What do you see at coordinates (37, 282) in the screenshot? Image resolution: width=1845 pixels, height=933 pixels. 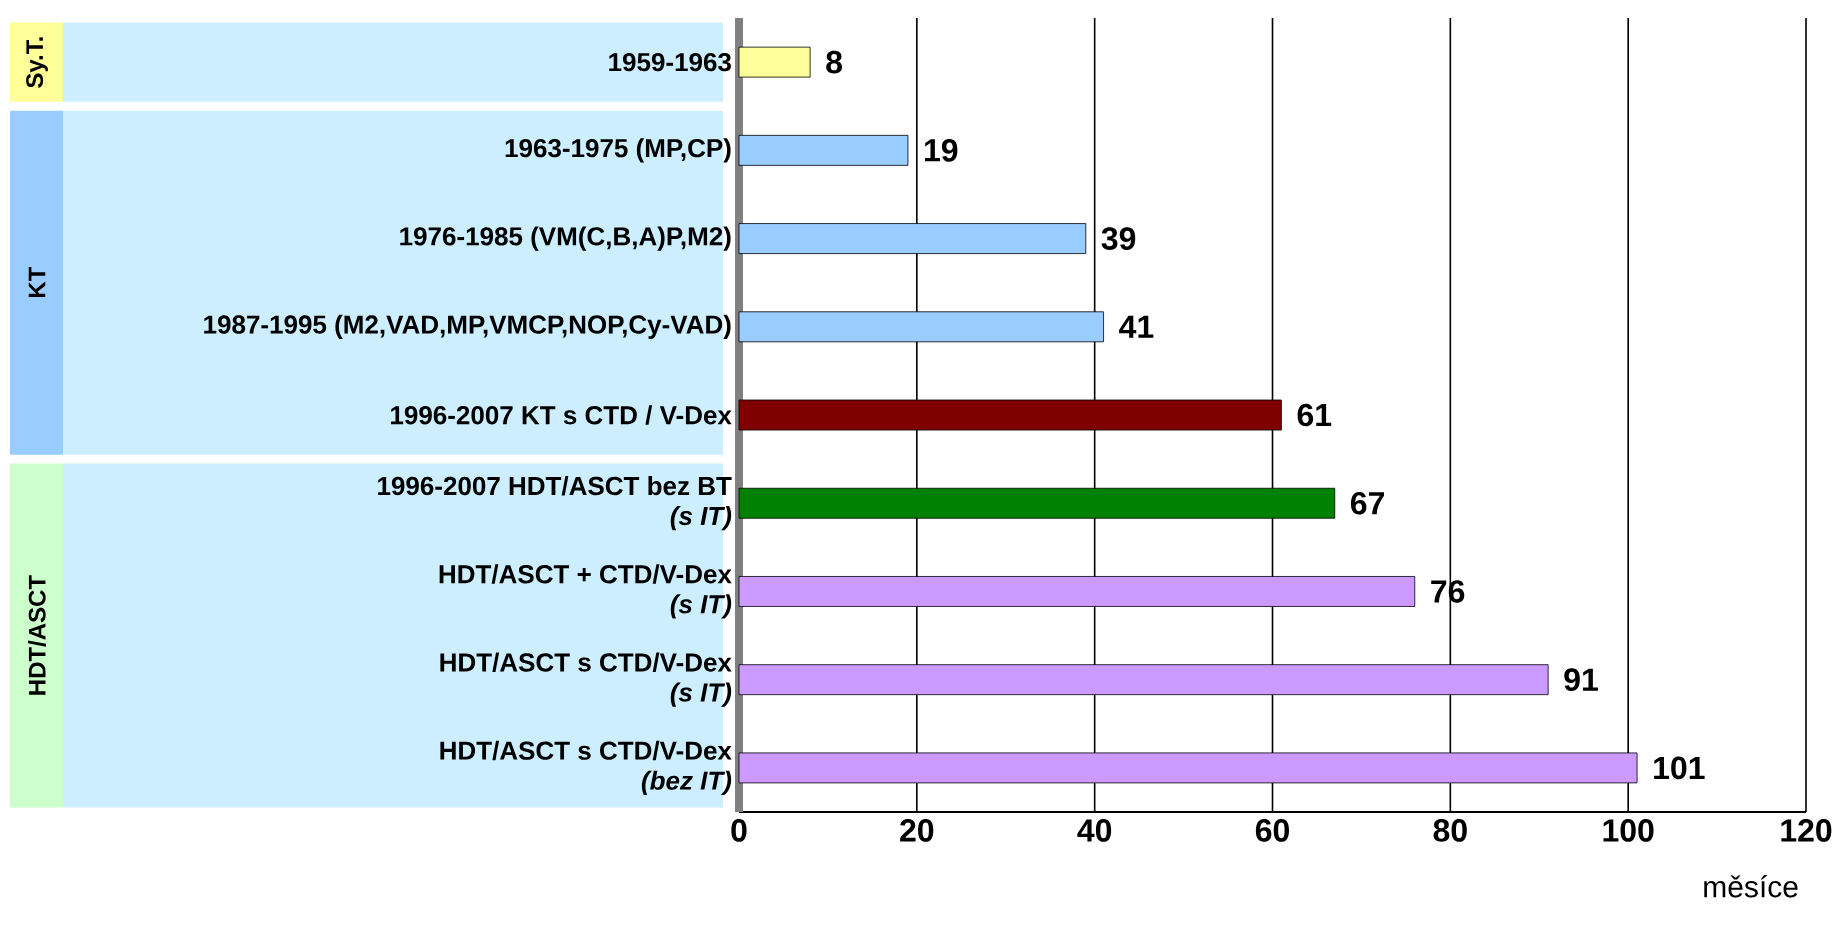 I see `text: KT` at bounding box center [37, 282].